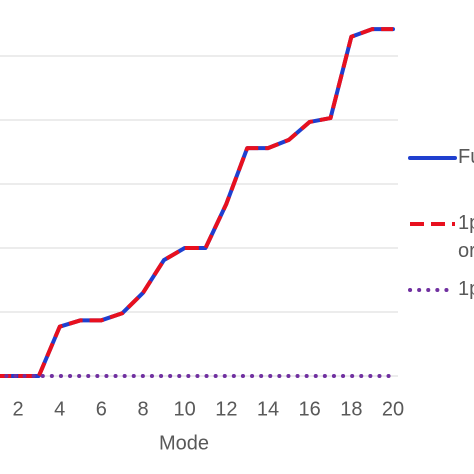 This screenshot has height=474, width=474. I want to click on x-tick-label: 16, so click(310, 409).